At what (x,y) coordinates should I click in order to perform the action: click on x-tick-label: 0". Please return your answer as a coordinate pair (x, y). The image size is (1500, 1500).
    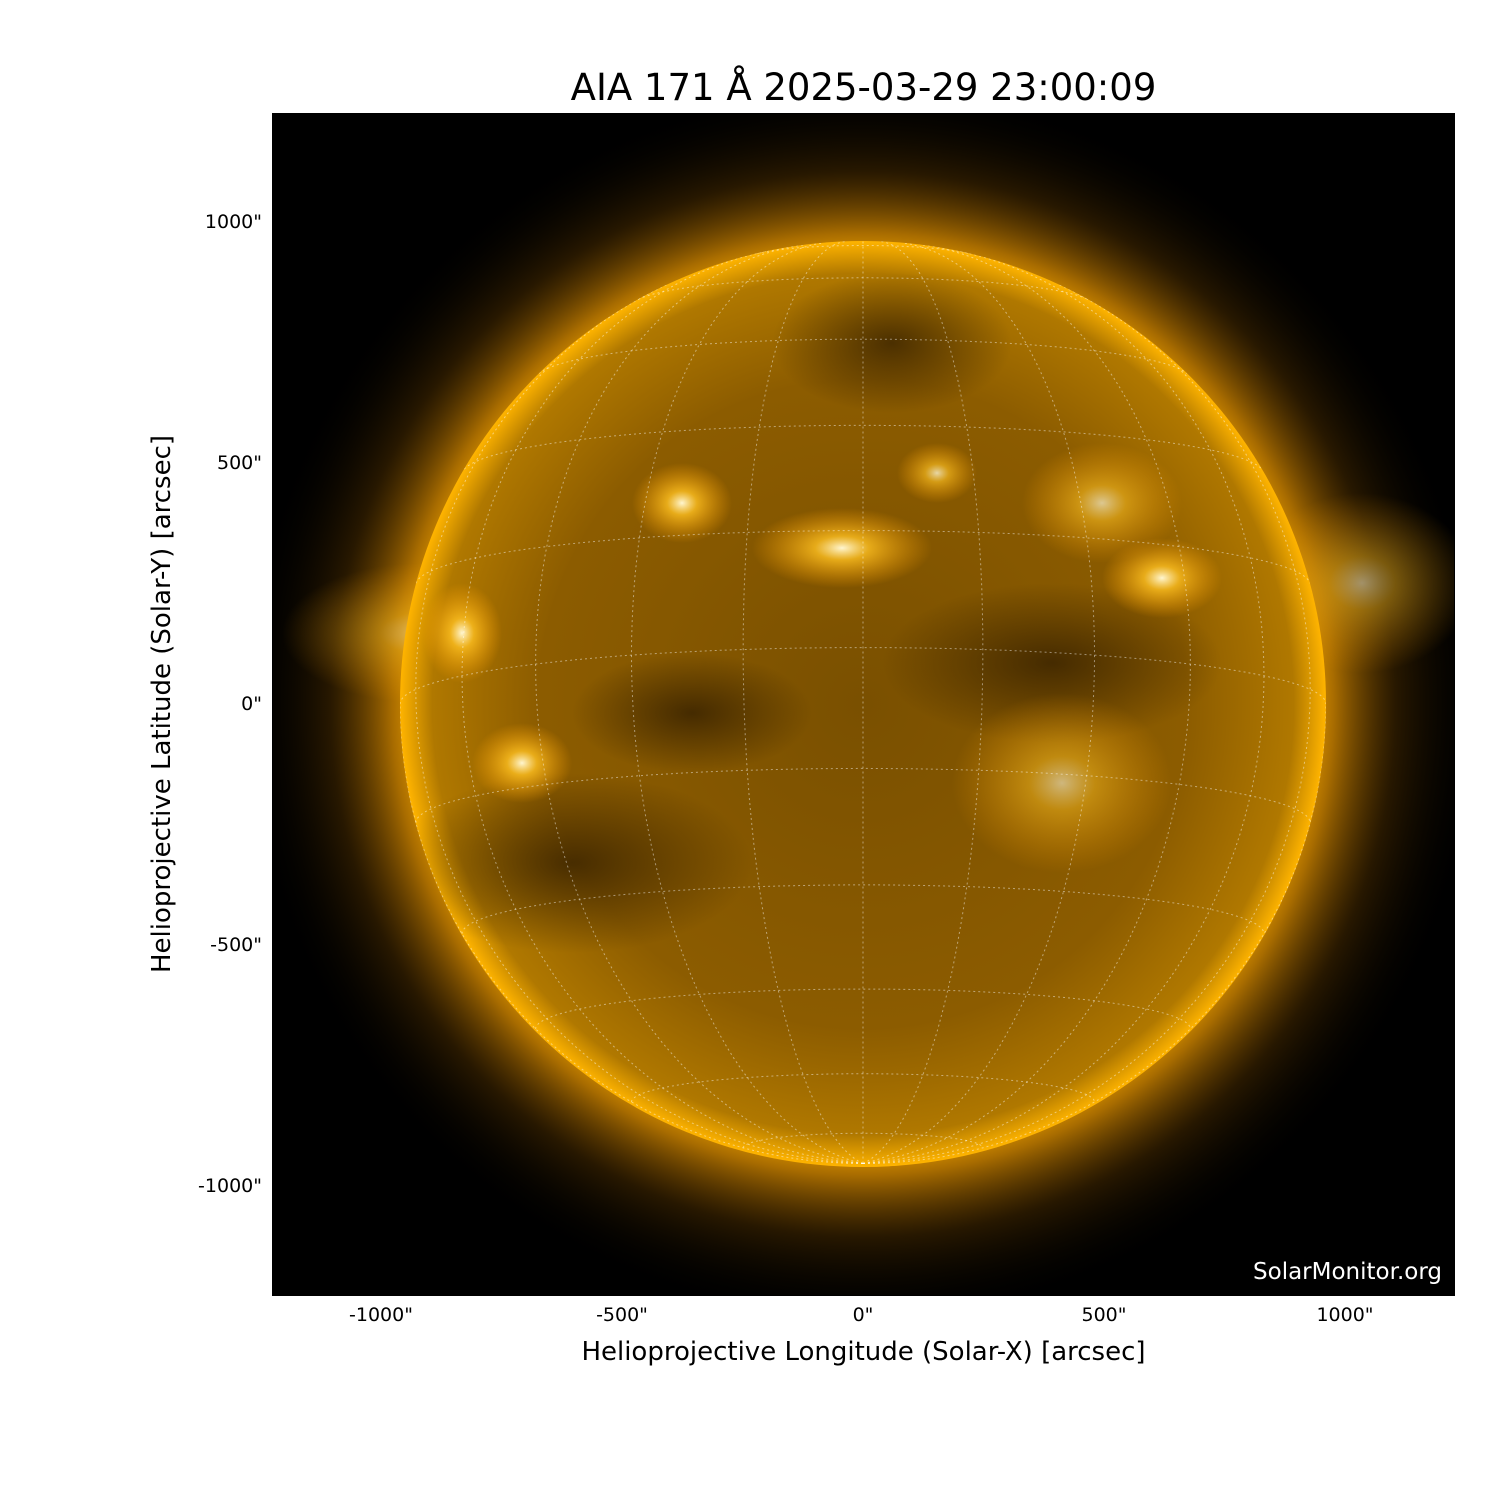
    Looking at the image, I should click on (863, 1315).